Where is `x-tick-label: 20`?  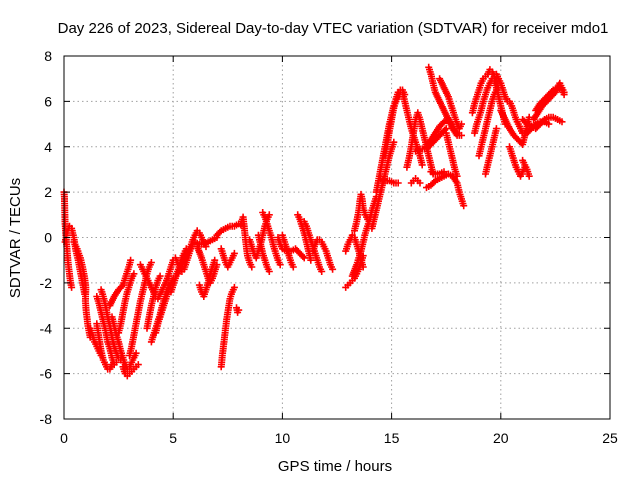 x-tick-label: 20 is located at coordinates (501, 438).